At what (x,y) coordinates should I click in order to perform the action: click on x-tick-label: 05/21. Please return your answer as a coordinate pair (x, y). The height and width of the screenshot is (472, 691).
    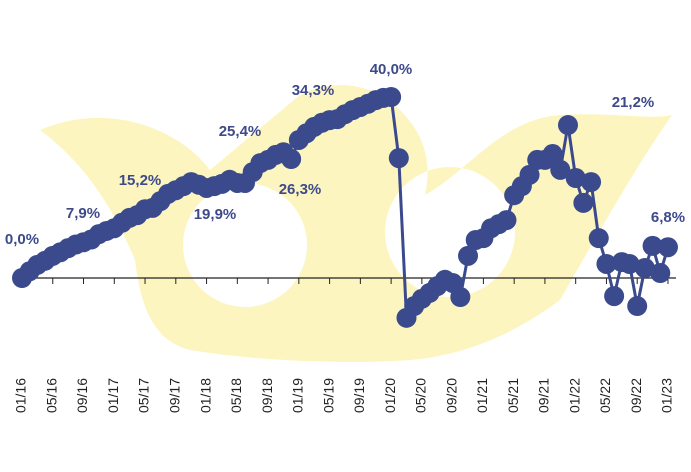
    Looking at the image, I should click on (513, 395).